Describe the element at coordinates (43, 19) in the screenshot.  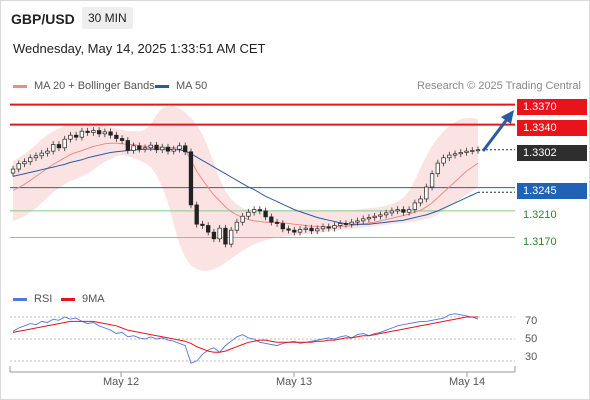
I see `pair-title: GBP/USD` at that location.